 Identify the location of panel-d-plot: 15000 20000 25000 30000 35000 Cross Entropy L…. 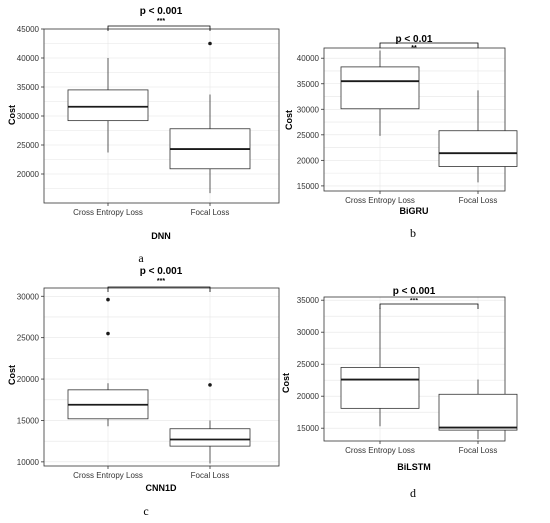
(407, 375).